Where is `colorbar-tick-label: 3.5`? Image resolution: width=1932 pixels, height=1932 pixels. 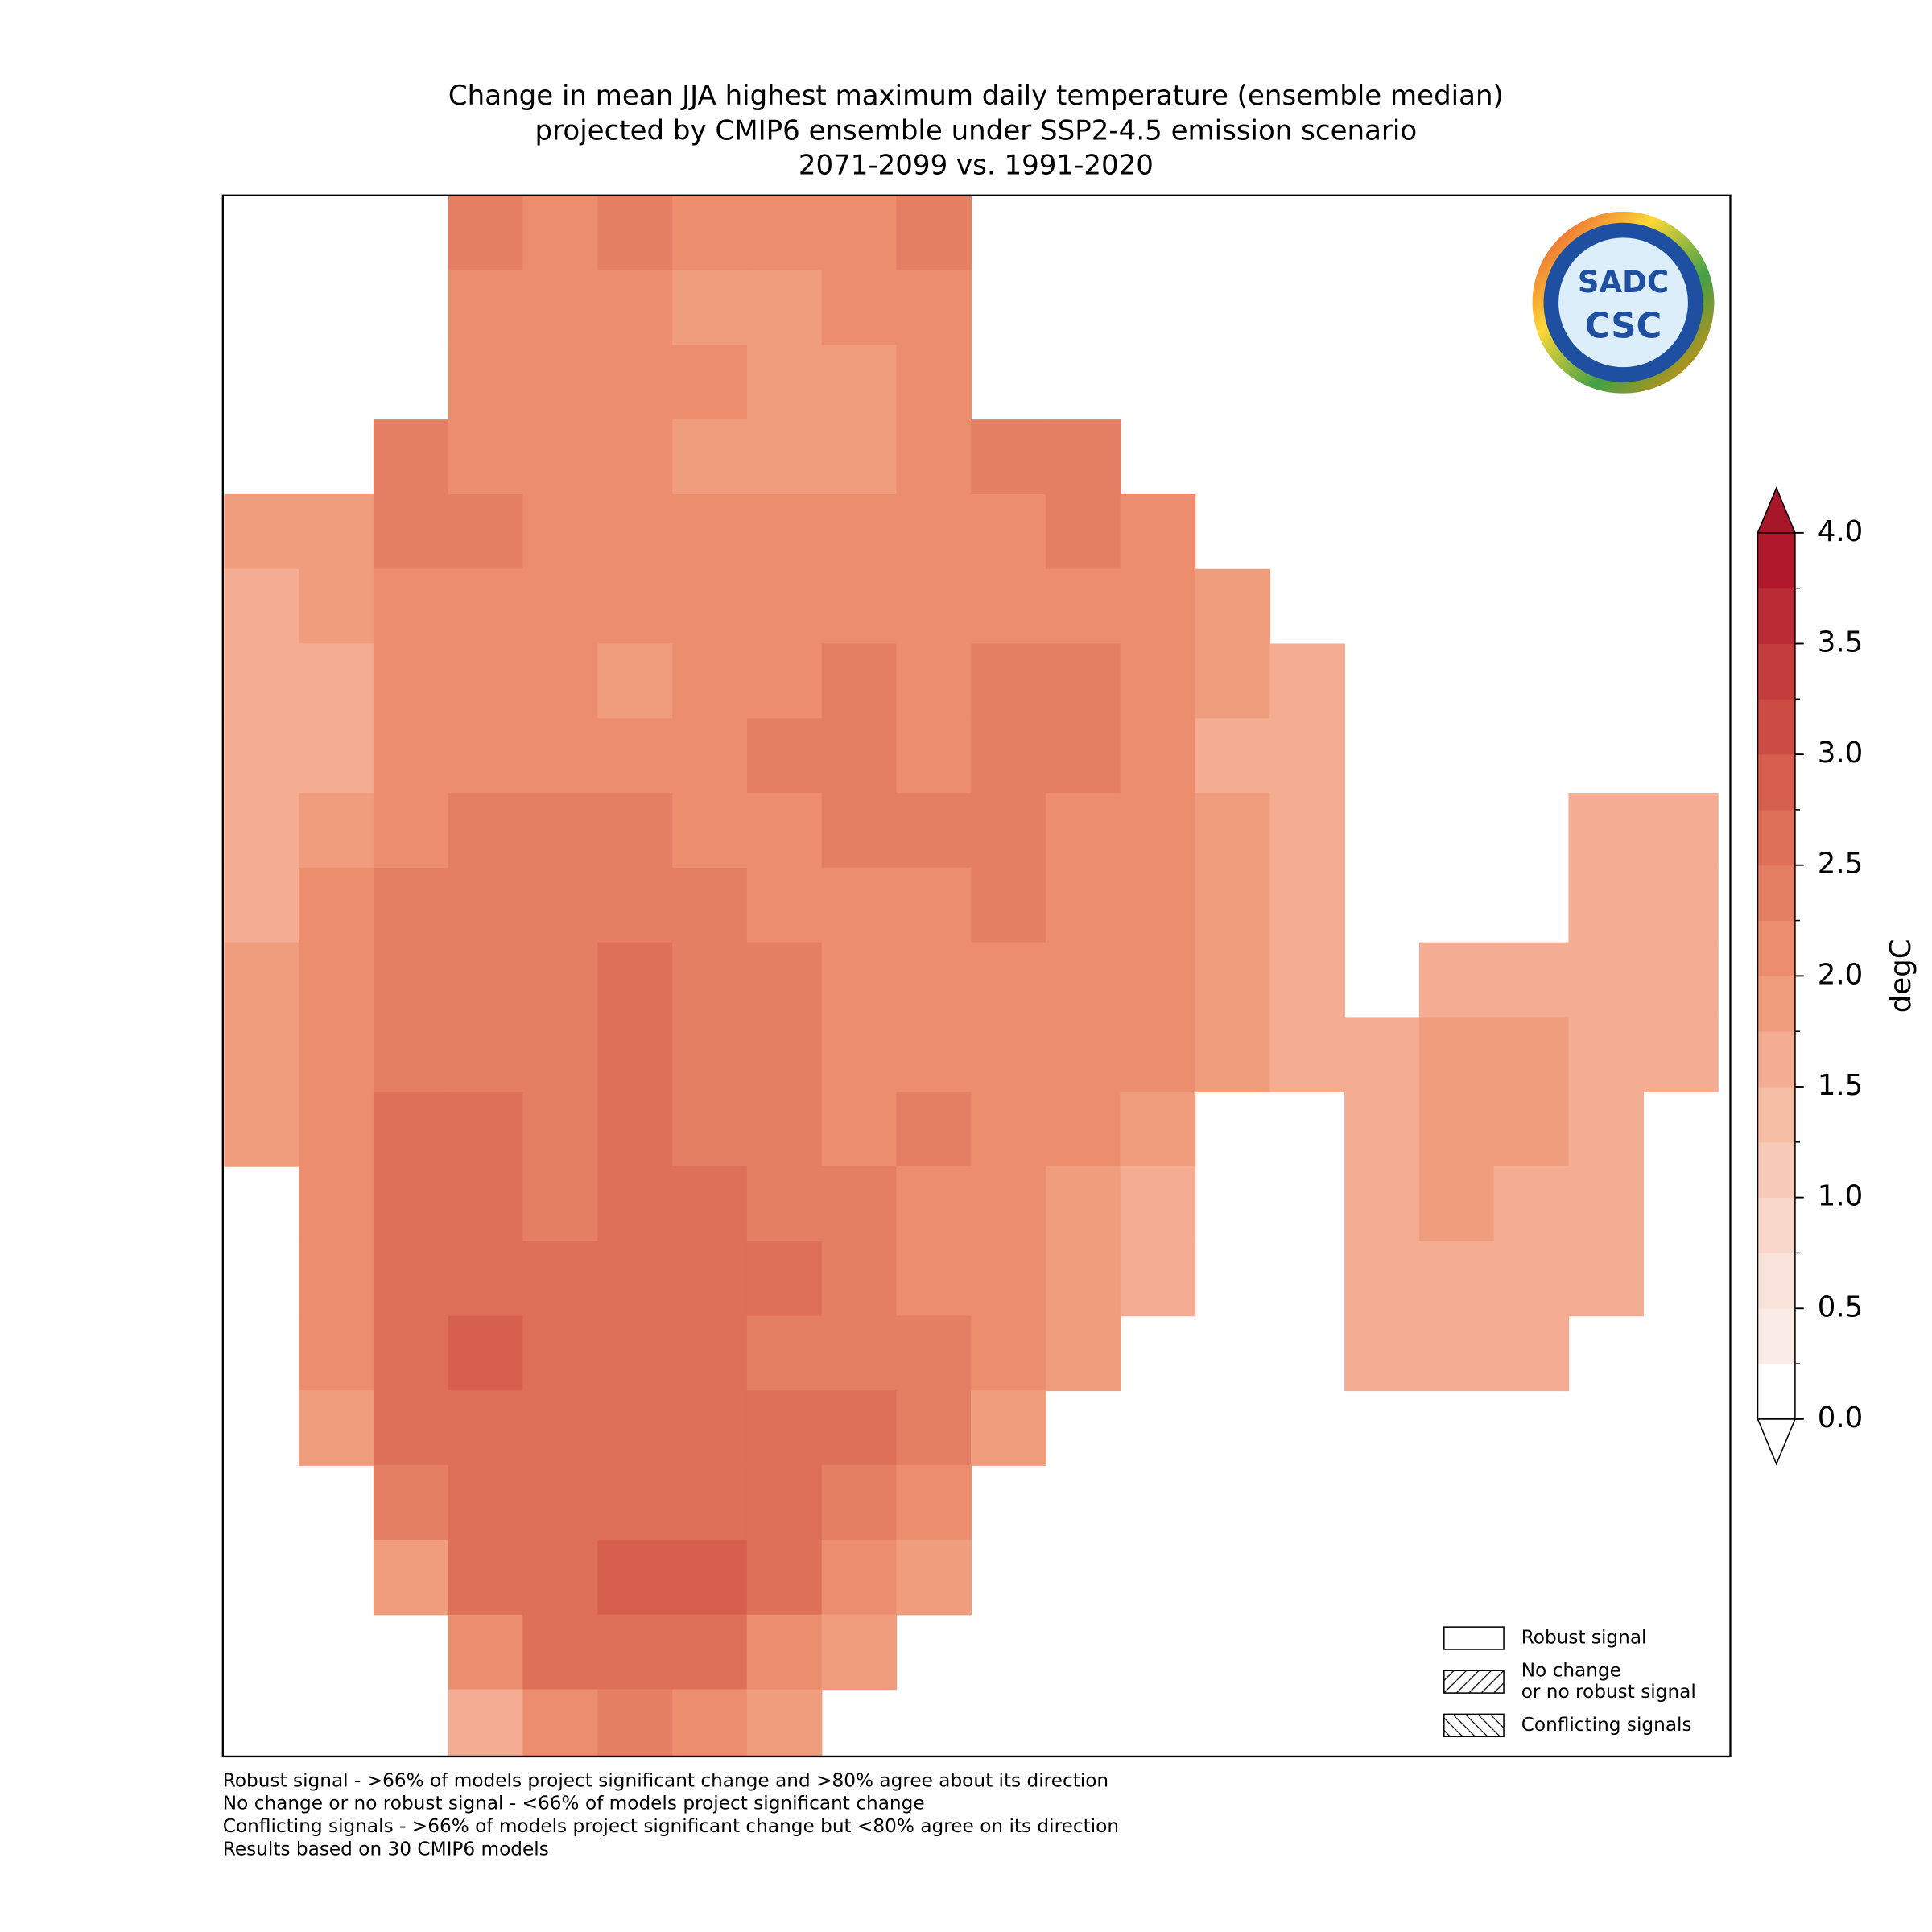 colorbar-tick-label: 3.5 is located at coordinates (1841, 641).